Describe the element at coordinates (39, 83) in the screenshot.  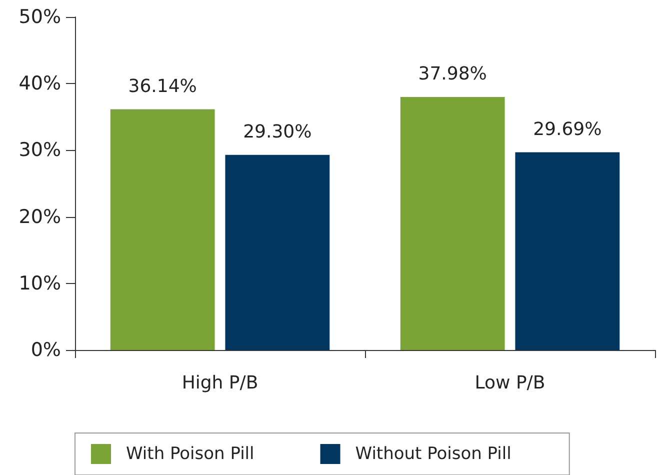
I see `y-tick-label: 40%` at that location.